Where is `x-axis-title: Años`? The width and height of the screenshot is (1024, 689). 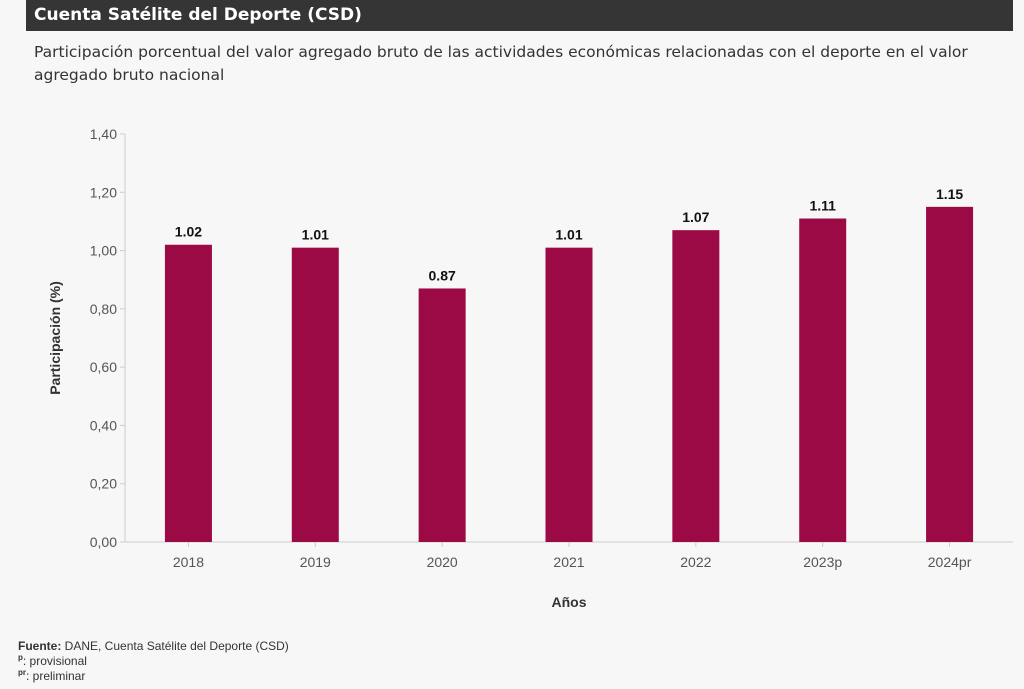
x-axis-title: Años is located at coordinates (569, 602).